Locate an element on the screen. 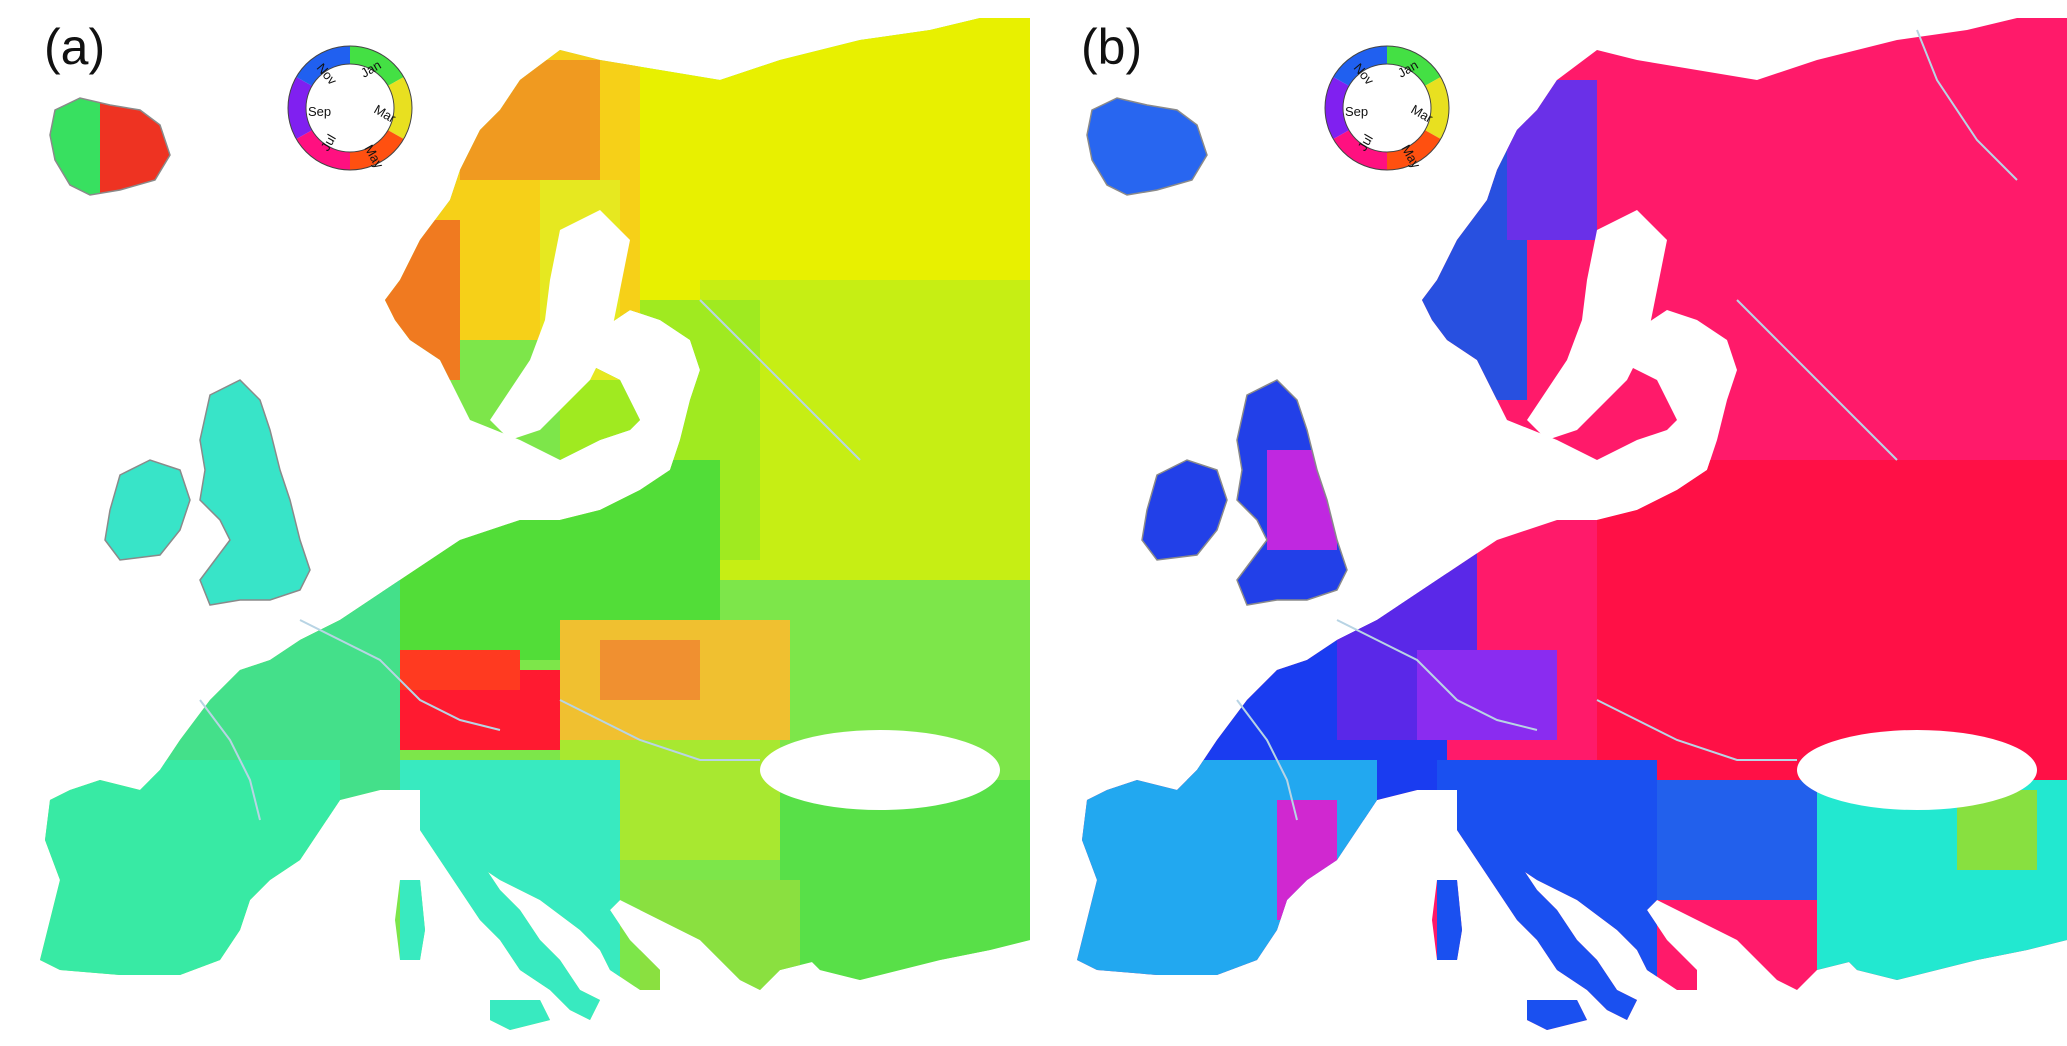  panel-label-a: (a) is located at coordinates (75, 47).